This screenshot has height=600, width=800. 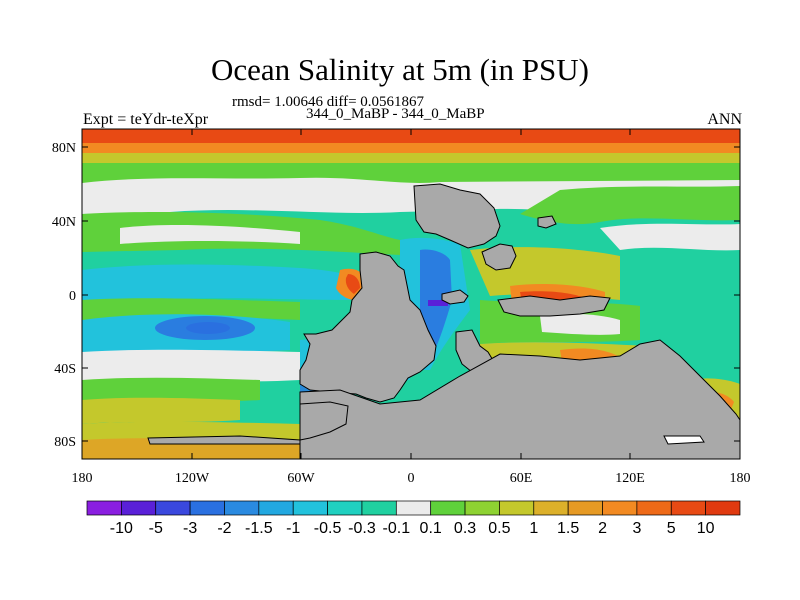 What do you see at coordinates (259, 528) in the screenshot?
I see `colorbar-label: -1.5` at bounding box center [259, 528].